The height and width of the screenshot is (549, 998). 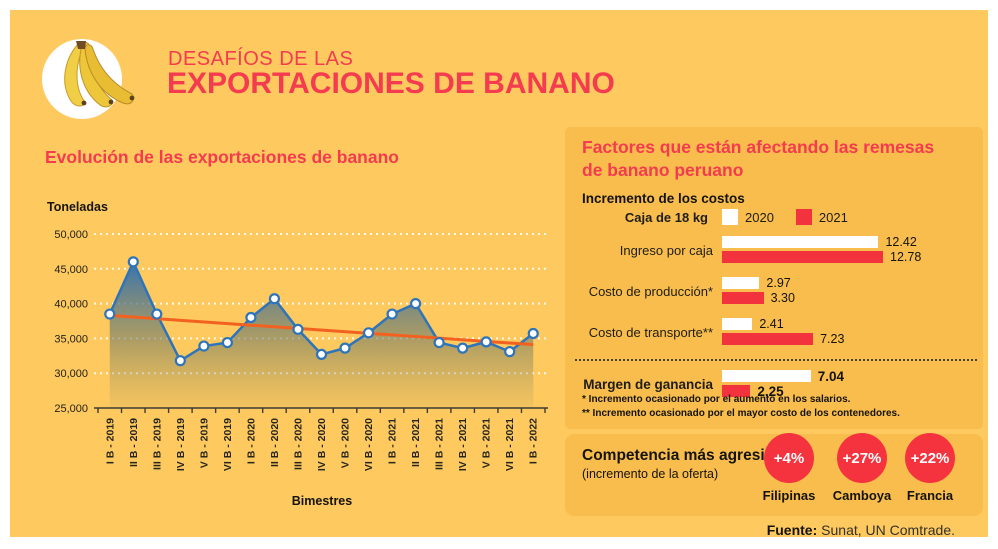 I want to click on source-label: Fuente:, so click(x=792, y=530).